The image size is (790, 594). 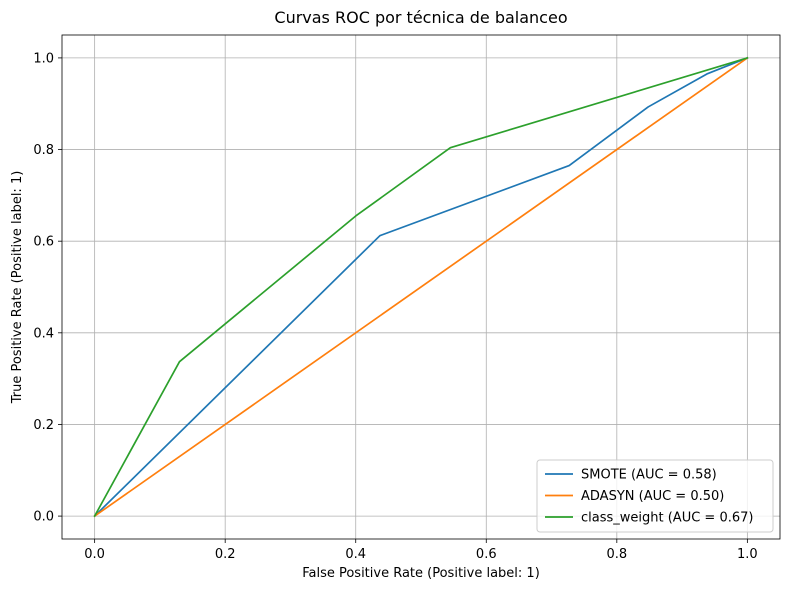 I want to click on y-axis-label: True Positive Rate (Positive label: 1), so click(x=17, y=288).